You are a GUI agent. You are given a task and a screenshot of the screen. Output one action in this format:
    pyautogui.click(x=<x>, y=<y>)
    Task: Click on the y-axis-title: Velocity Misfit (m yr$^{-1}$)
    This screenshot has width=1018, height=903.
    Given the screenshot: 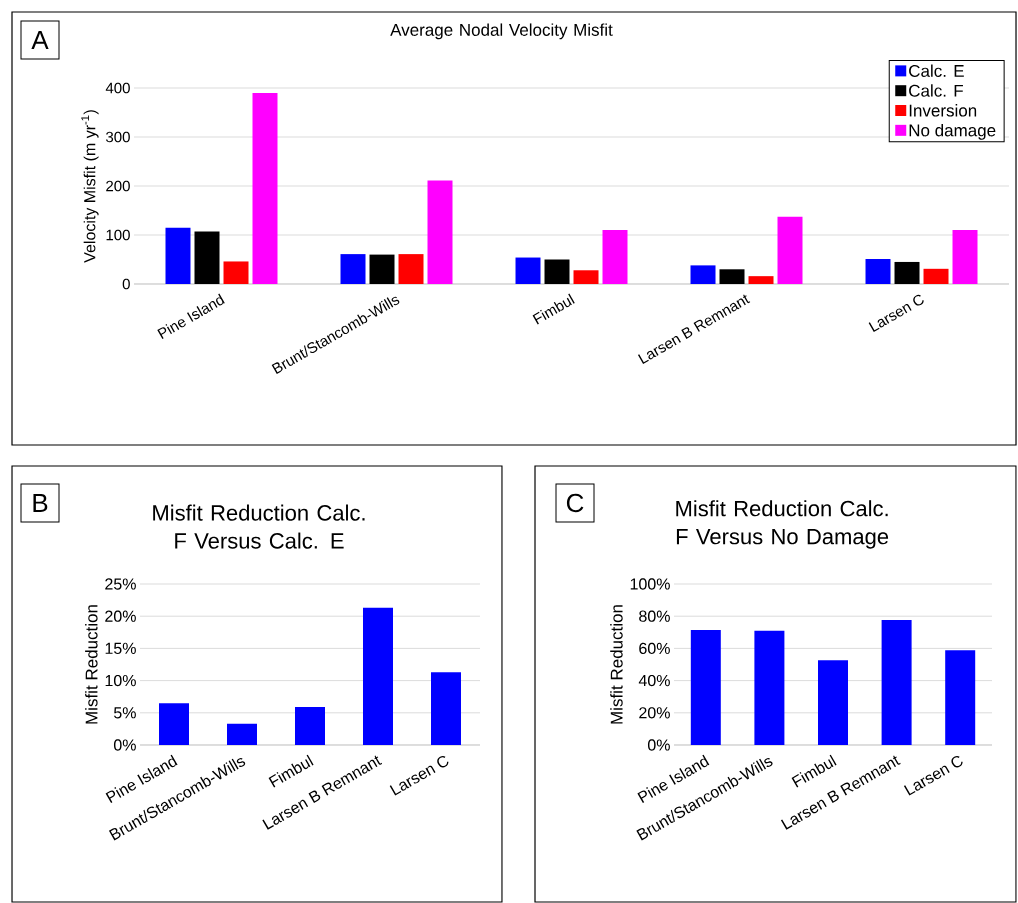 What is the action you would take?
    pyautogui.click(x=90, y=186)
    